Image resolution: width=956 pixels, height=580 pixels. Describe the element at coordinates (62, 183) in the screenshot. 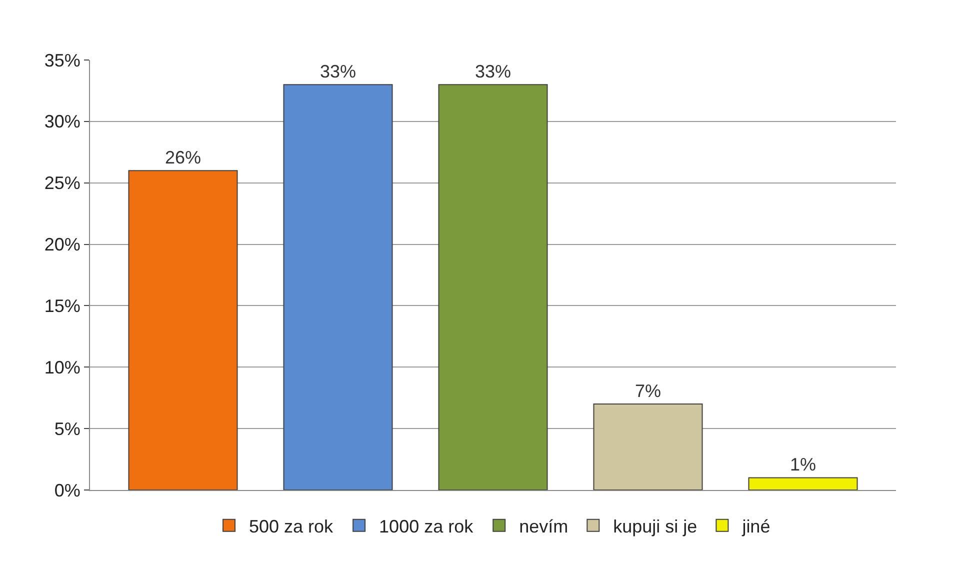

I see `y-tick-label: 25%` at that location.